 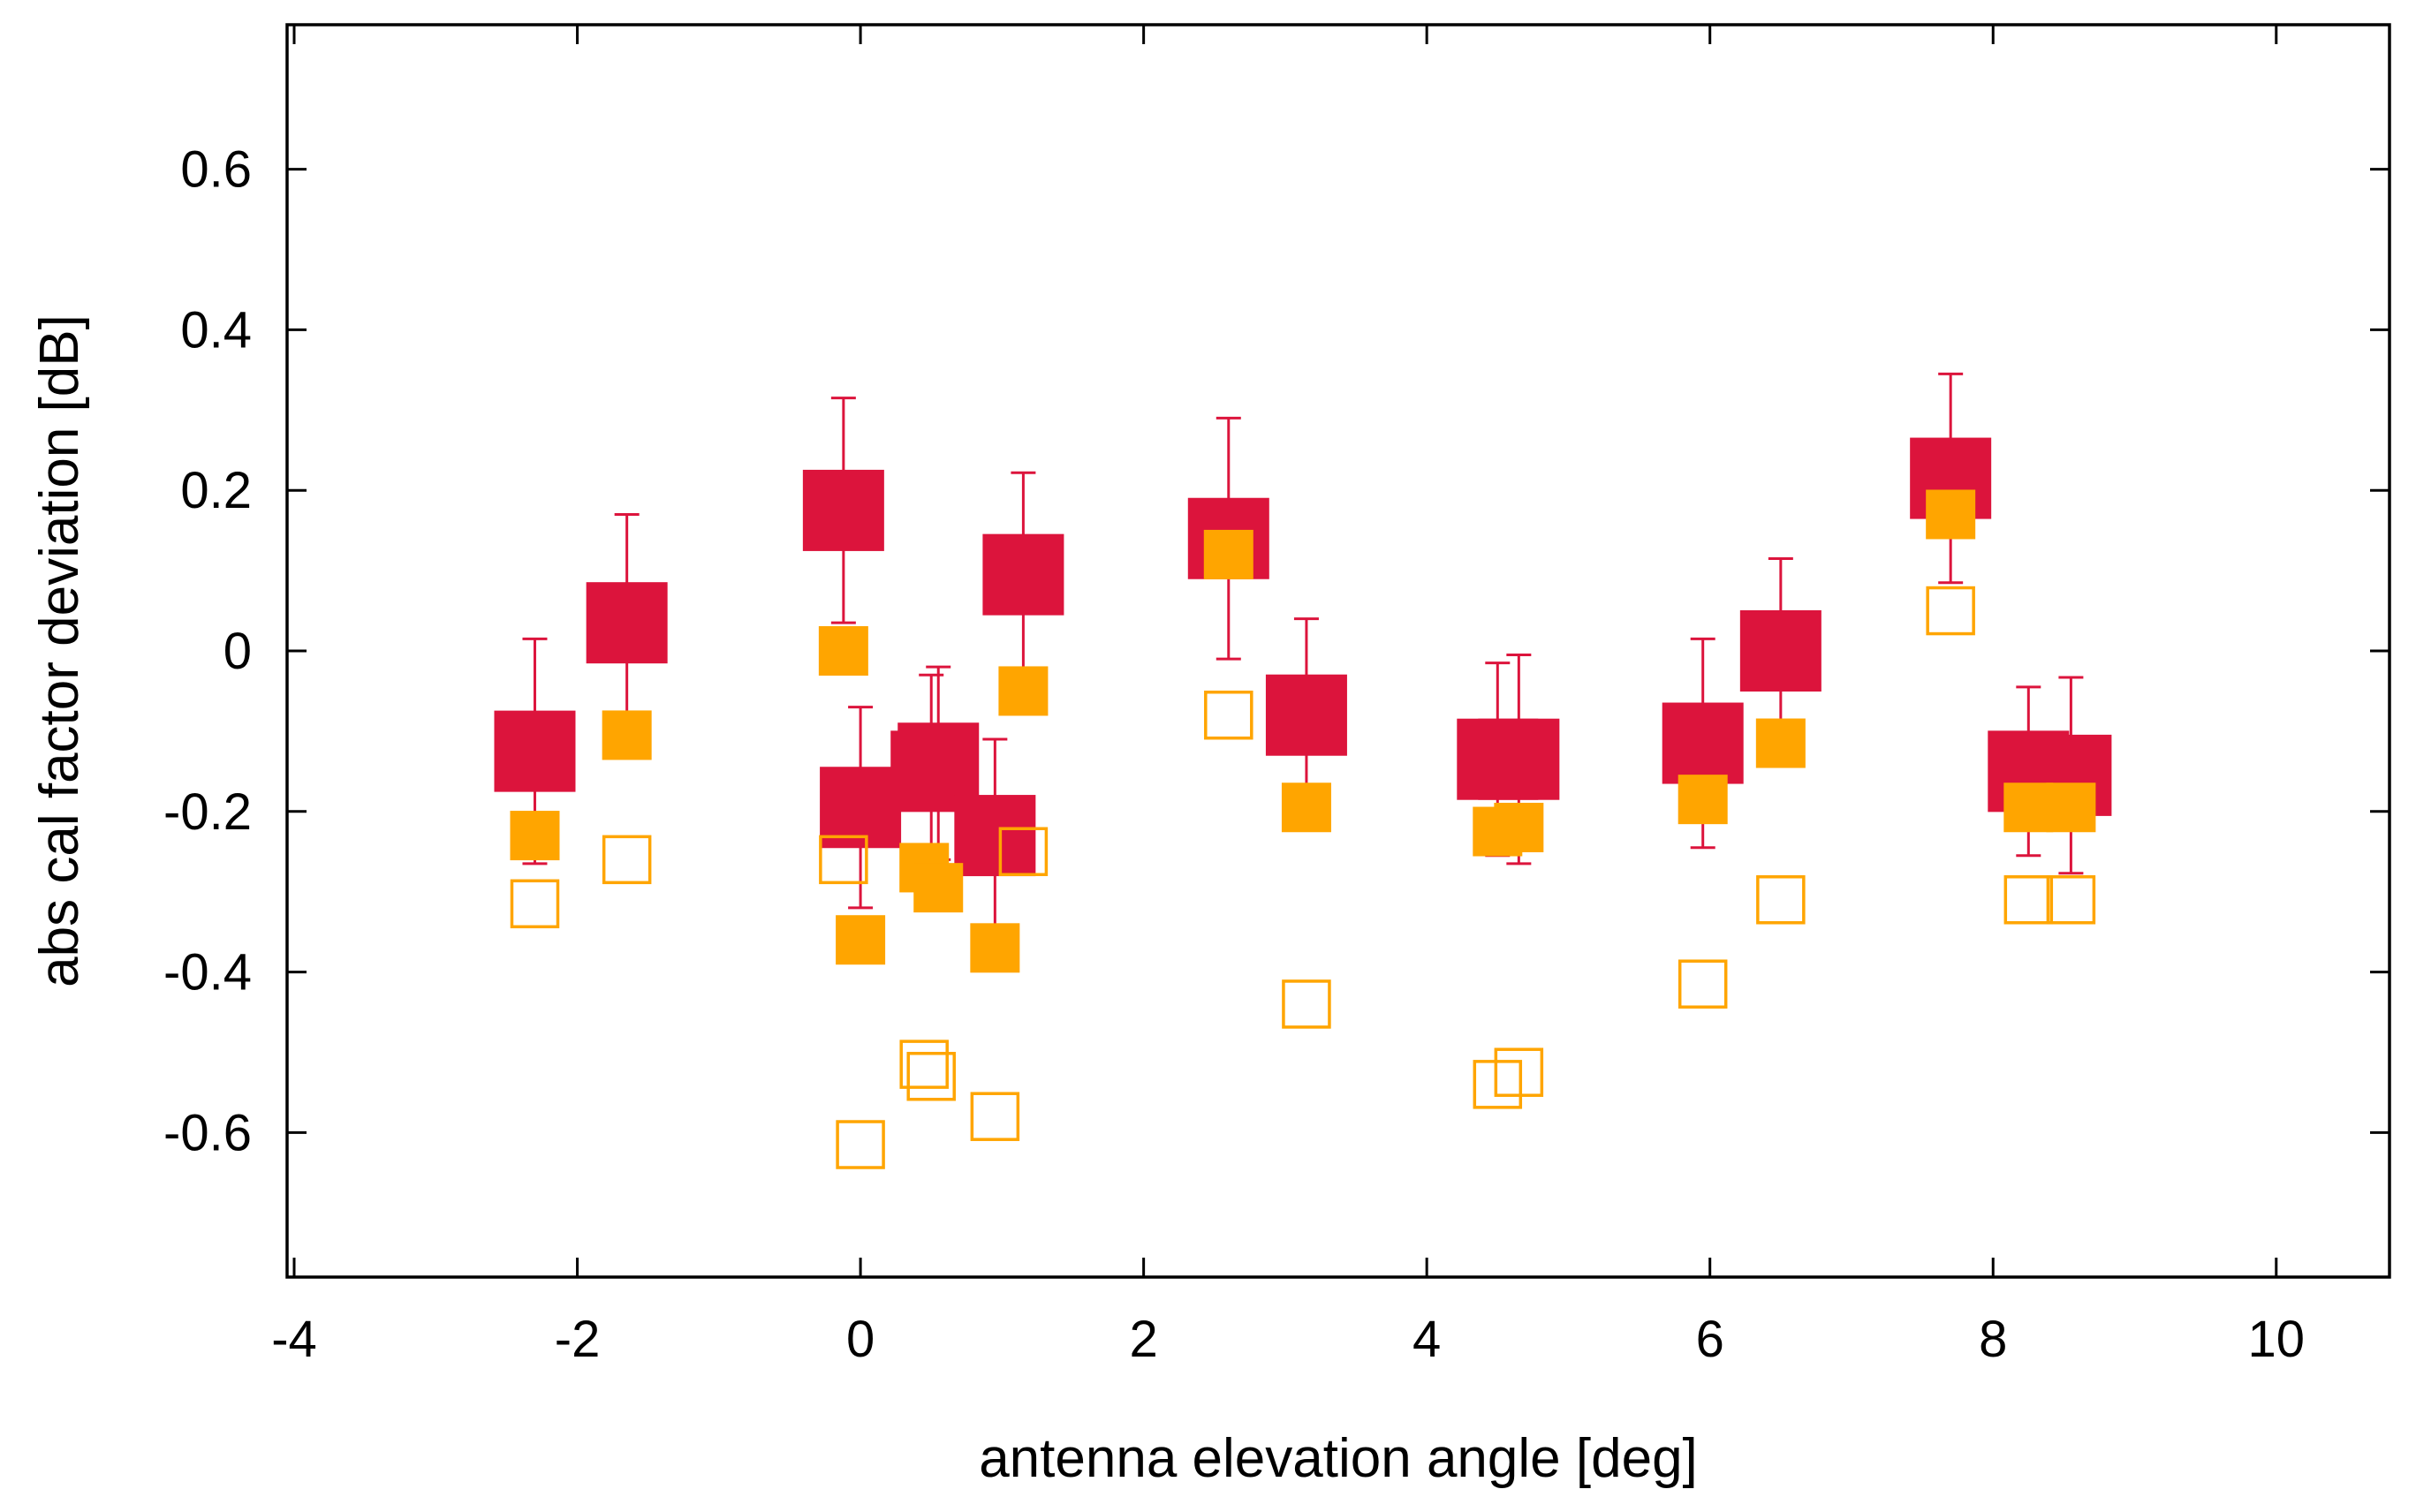 What do you see at coordinates (216, 170) in the screenshot?
I see `y-tick-label: 0.6` at bounding box center [216, 170].